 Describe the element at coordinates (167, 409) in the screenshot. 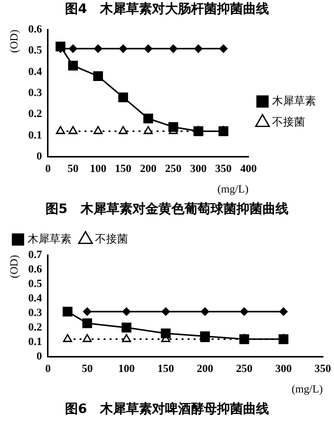

I see `caption: 图6 木犀草素对啤酒酵母抑菌曲线` at that location.